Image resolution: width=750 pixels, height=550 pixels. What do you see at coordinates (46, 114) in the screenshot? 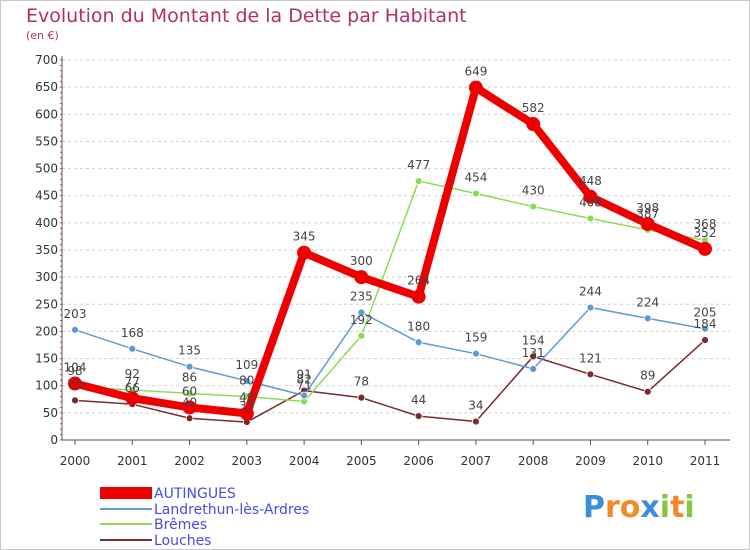
I see `y-tick-label: 600` at bounding box center [46, 114].